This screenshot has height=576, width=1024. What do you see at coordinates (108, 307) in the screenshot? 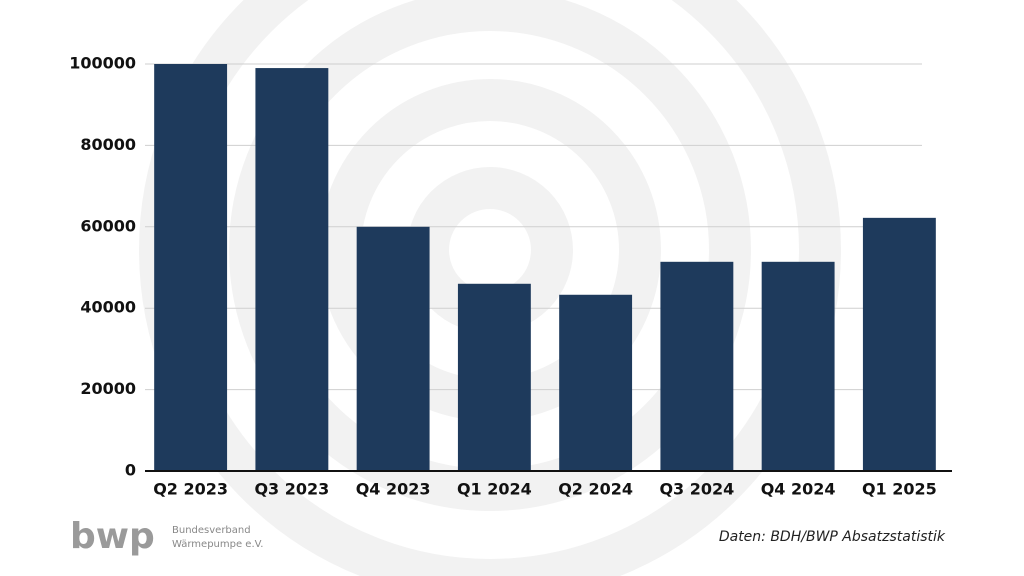
I see `y-tick-label: 40000` at bounding box center [108, 307].